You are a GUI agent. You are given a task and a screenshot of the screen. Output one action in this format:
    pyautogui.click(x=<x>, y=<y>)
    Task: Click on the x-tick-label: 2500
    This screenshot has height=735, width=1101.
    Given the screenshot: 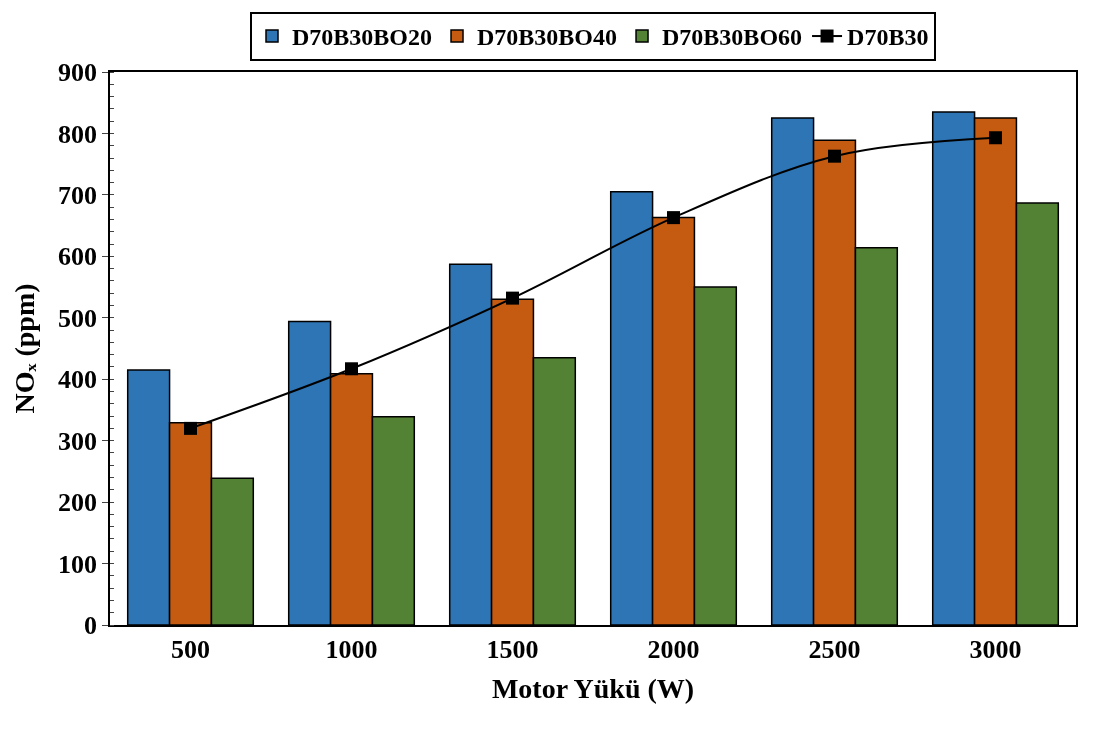 What is the action you would take?
    pyautogui.click(x=834, y=649)
    